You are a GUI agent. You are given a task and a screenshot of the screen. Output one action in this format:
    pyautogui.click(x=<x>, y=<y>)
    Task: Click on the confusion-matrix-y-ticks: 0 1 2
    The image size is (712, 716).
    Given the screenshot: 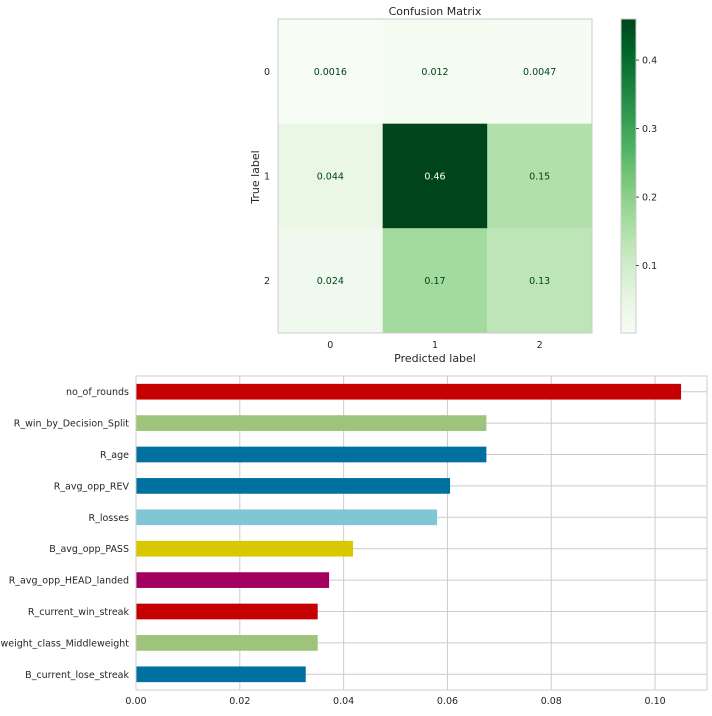 What is the action you would take?
    pyautogui.click(x=267, y=177)
    